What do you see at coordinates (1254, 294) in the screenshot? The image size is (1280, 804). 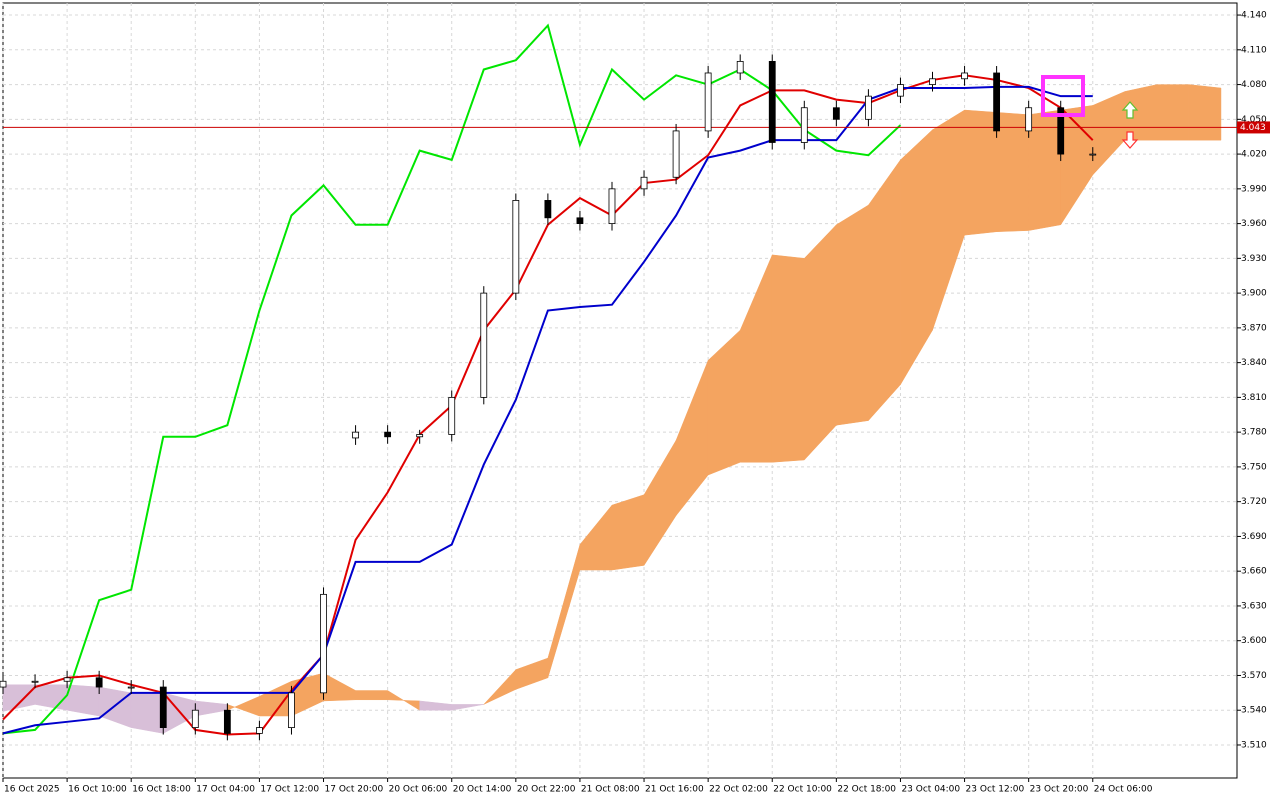 I see `y-tick-label: 3.900` at bounding box center [1254, 294].